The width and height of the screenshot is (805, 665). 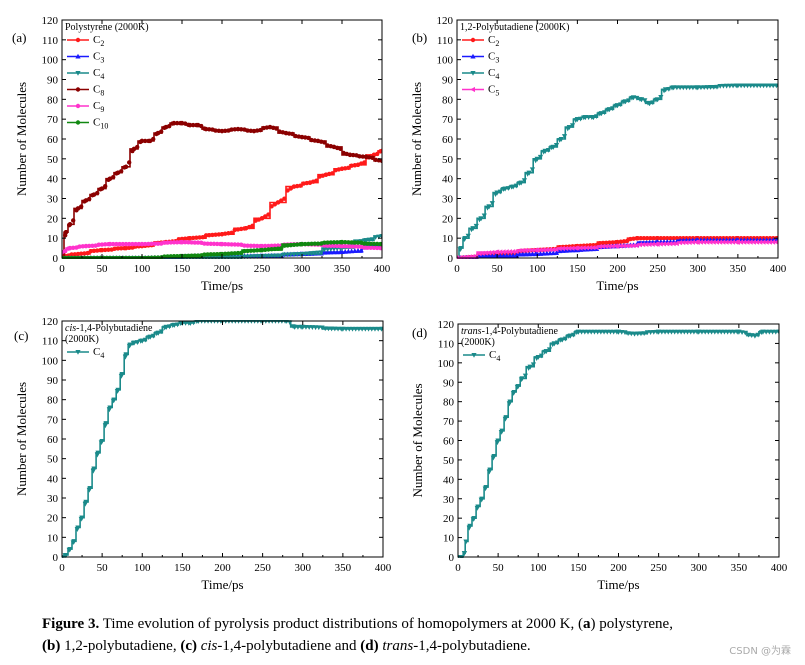 I want to click on x-tick-label-c-3: 150, so click(x=182, y=568).